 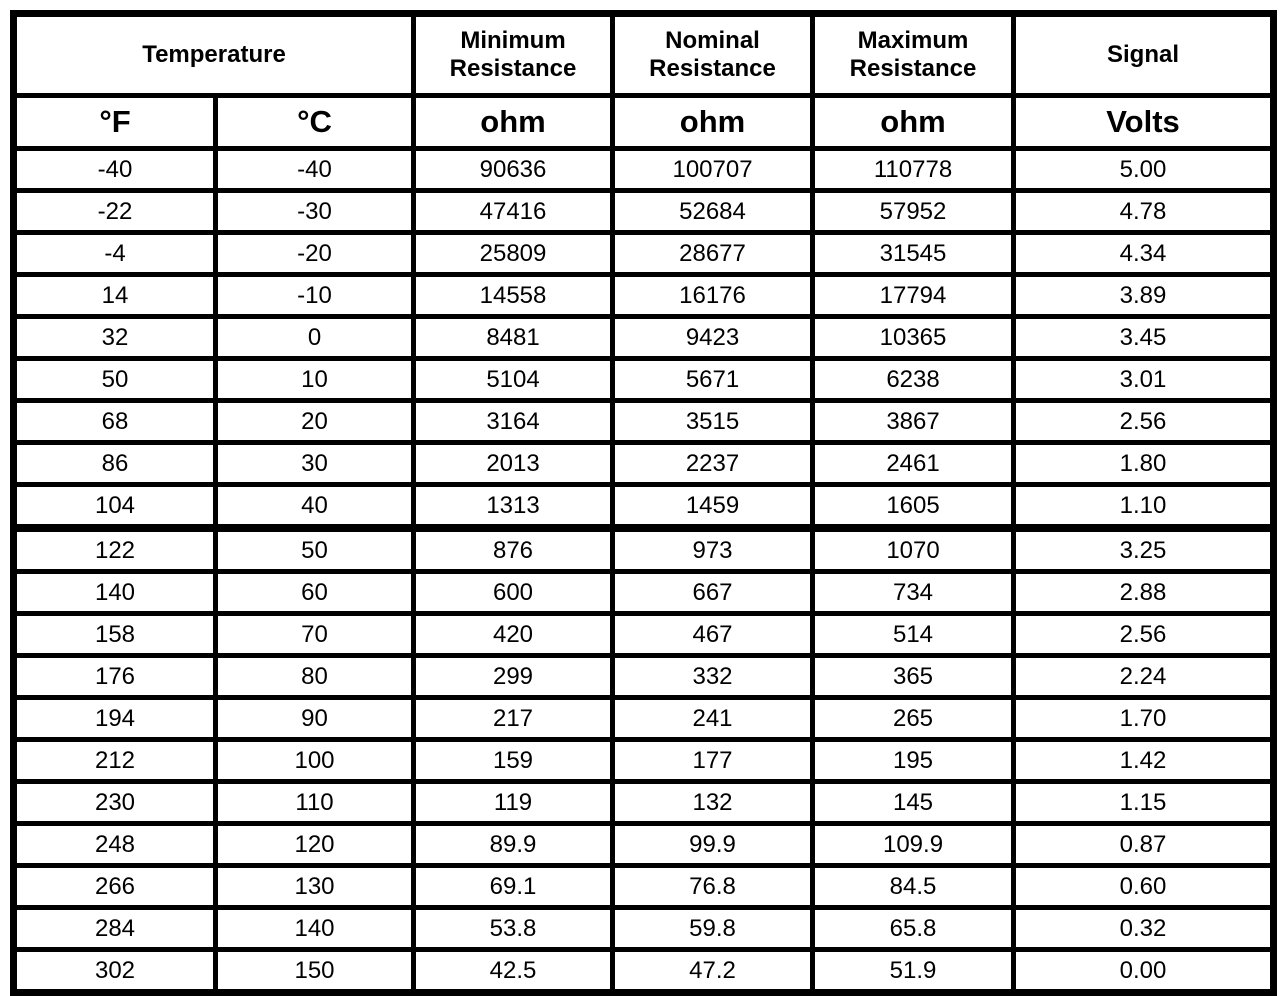 I want to click on table-cell: 145, so click(x=913, y=802).